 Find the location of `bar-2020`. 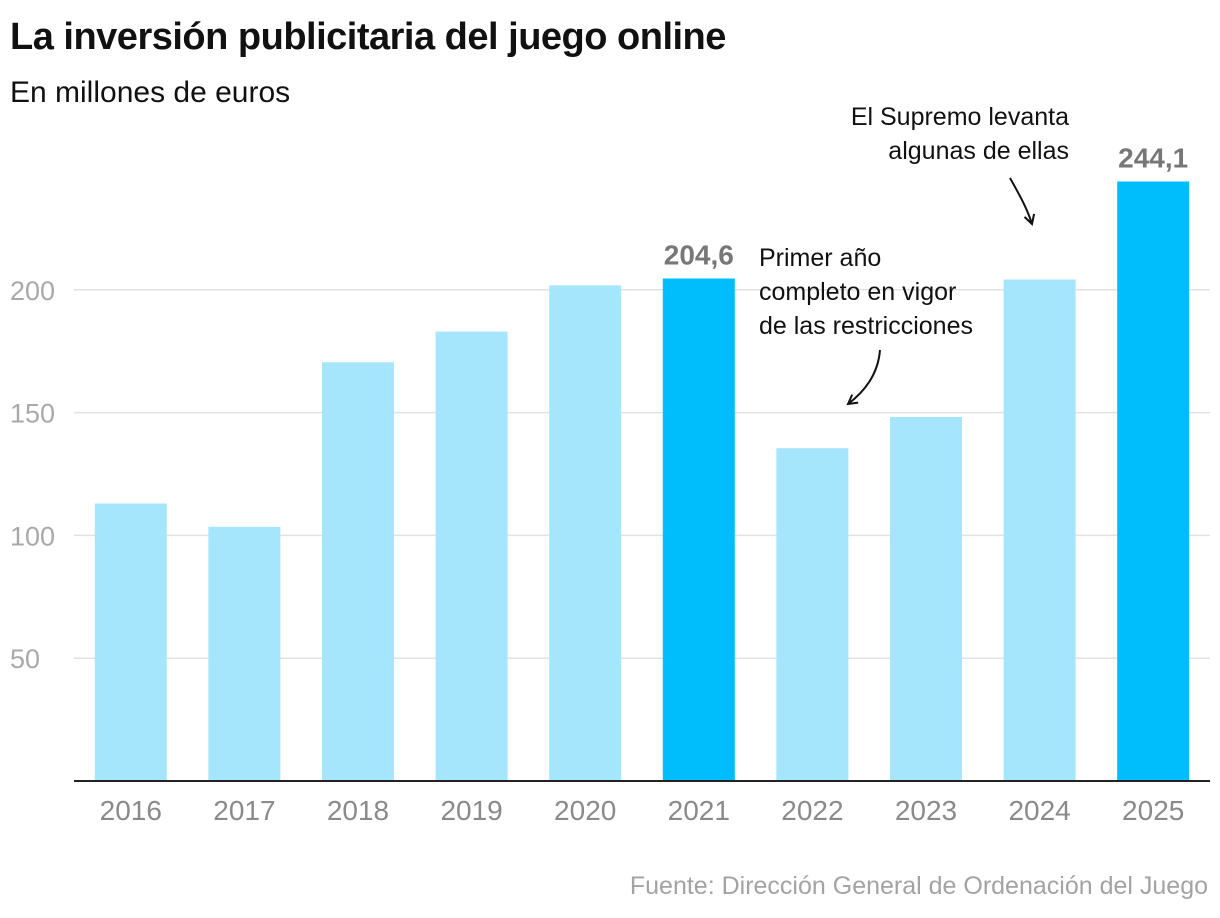

bar-2020 is located at coordinates (585, 533).